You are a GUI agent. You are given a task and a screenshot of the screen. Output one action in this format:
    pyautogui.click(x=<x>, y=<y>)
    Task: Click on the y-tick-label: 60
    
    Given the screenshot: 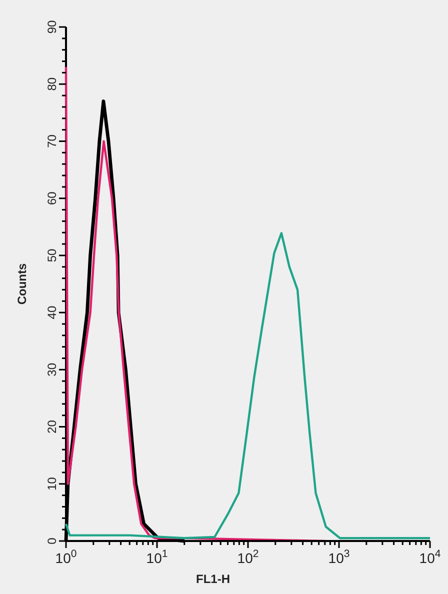 What is the action you would take?
    pyautogui.click(x=52, y=198)
    